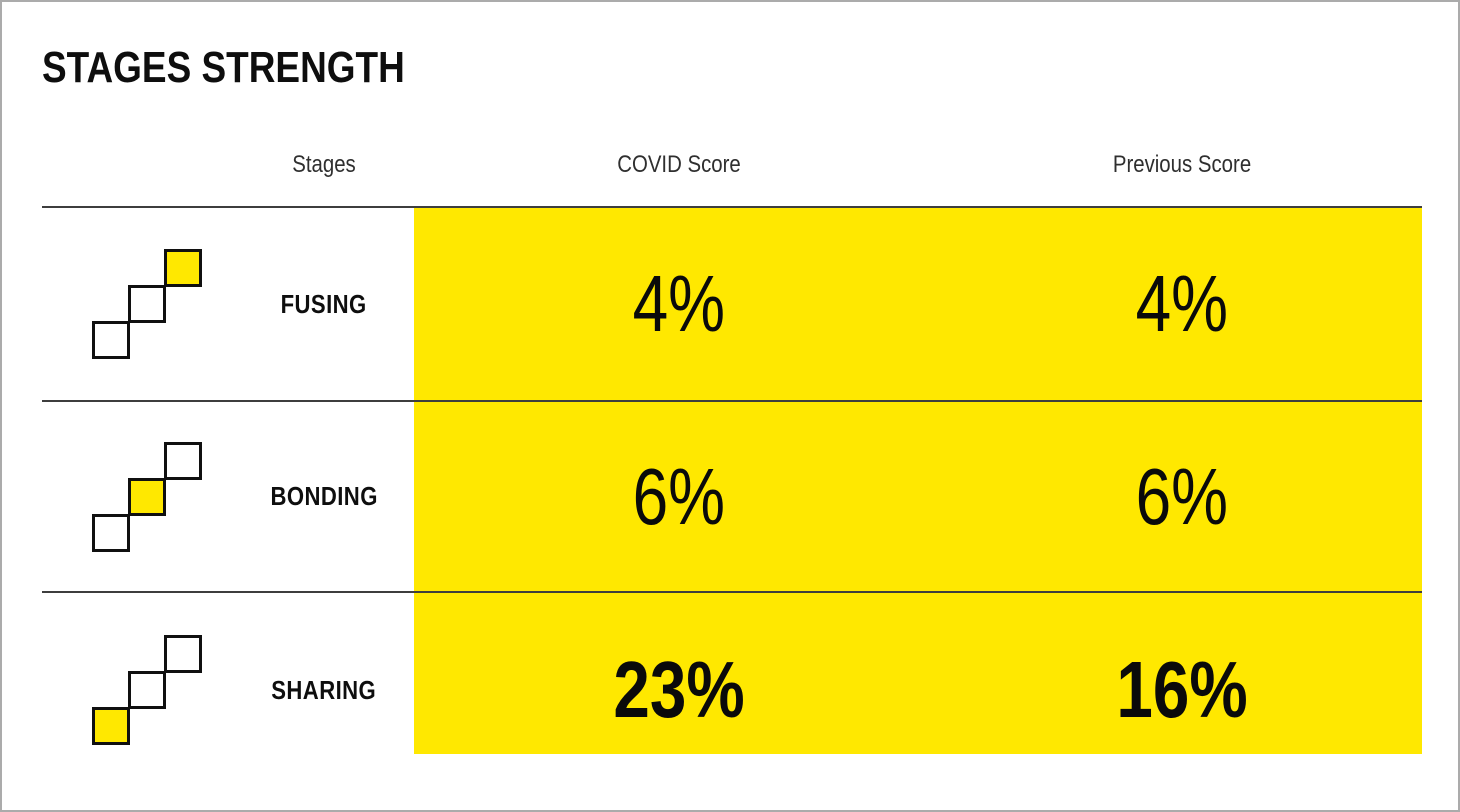  I want to click on previous-score-cell: 4%, so click(1182, 304).